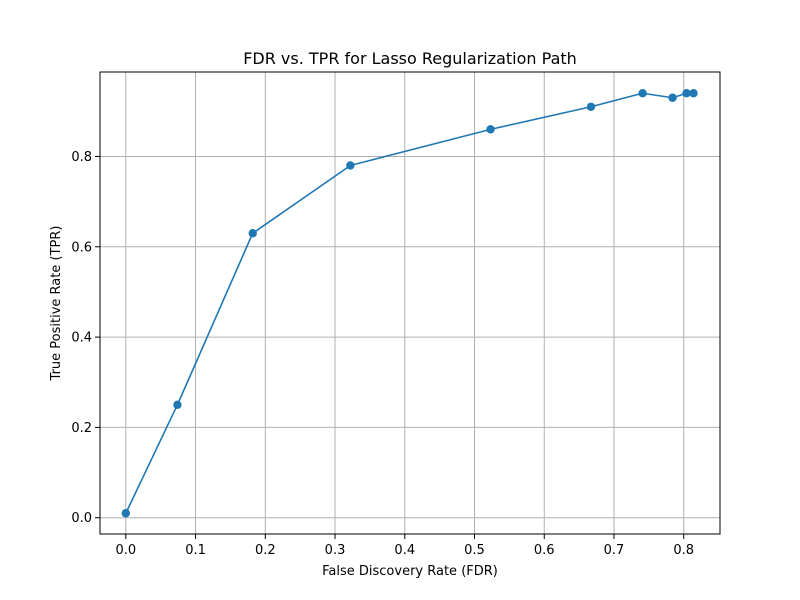 This screenshot has height=600, width=800. Describe the element at coordinates (81, 247) in the screenshot. I see `y-tick-label: 0.6` at that location.